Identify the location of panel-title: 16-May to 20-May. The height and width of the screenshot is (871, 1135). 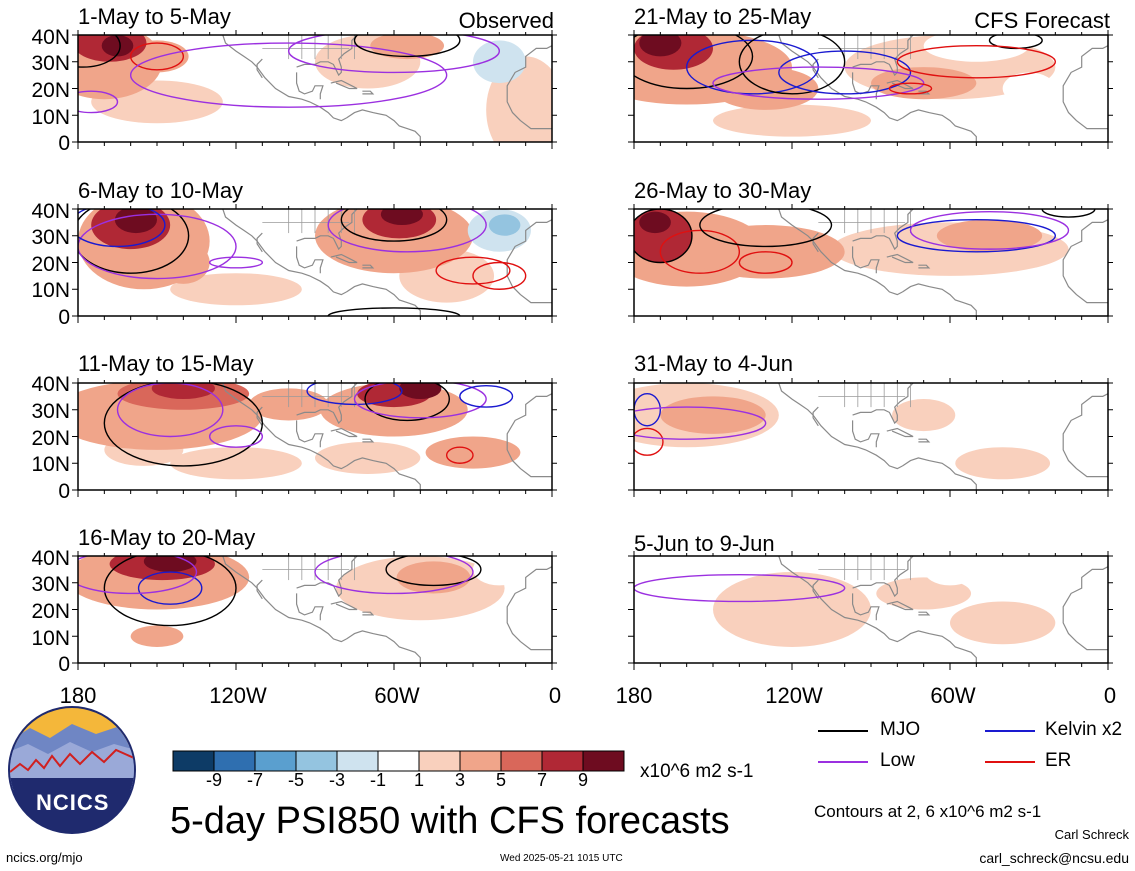
(167, 537).